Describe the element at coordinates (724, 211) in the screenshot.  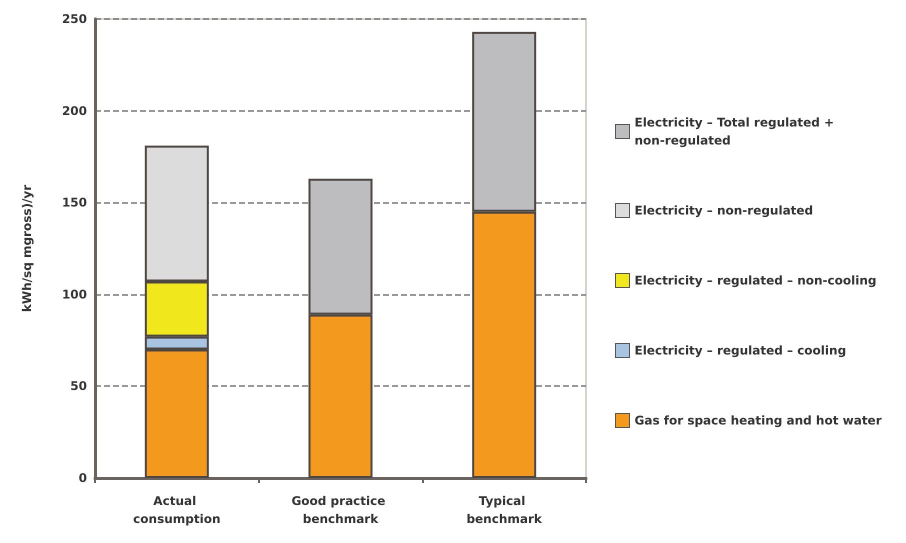
I see `legend-label: Electricity – non-regulated` at that location.